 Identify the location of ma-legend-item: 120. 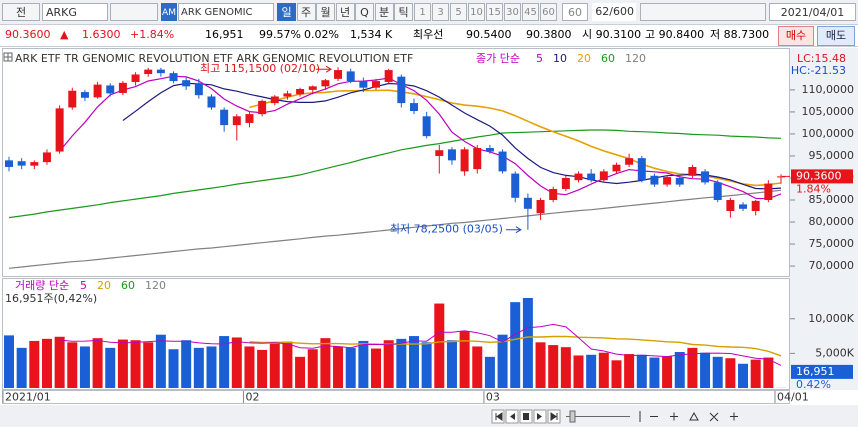
(635, 58).